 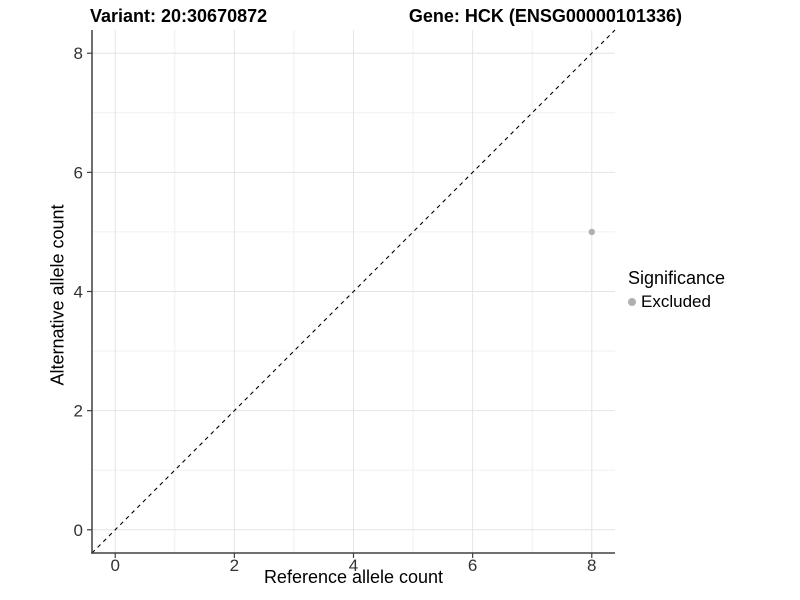 I want to click on x-tick-label: 8, so click(x=591, y=565).